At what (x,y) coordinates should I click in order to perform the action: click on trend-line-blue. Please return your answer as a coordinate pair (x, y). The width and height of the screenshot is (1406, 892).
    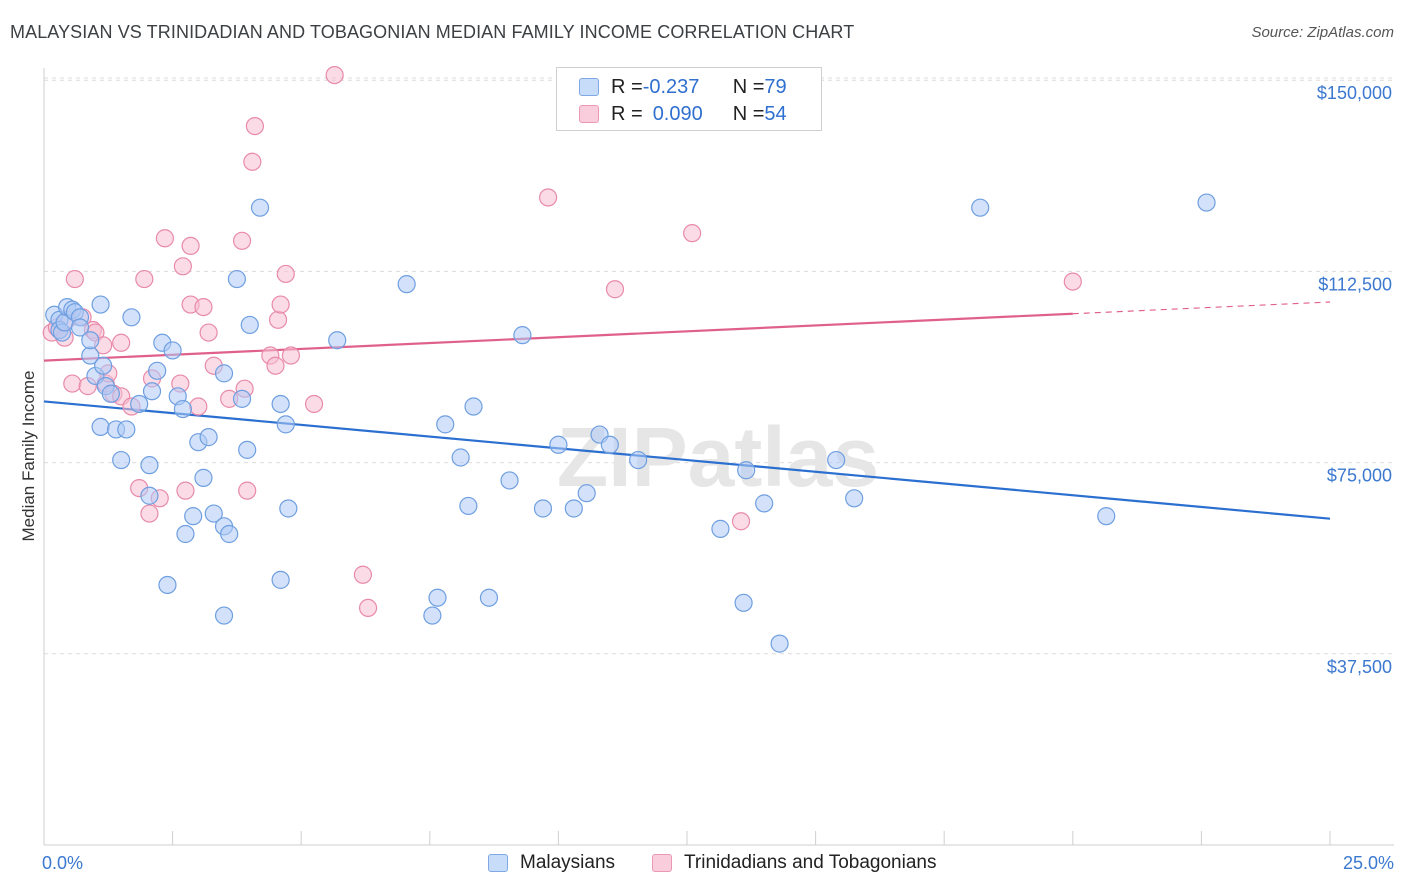
    Looking at the image, I should click on (687, 460).